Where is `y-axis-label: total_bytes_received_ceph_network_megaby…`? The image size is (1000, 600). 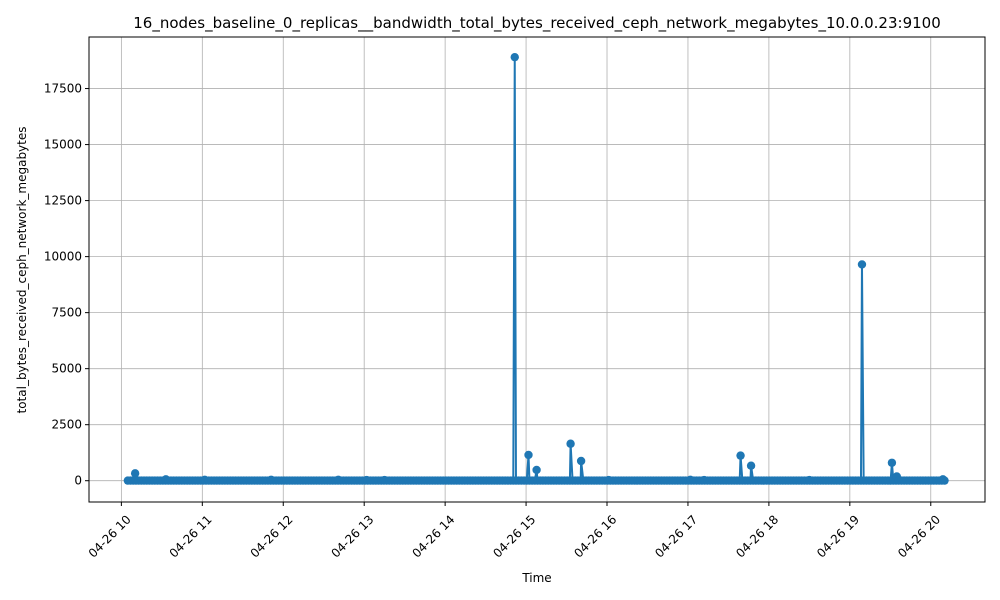
y-axis-label: total_bytes_received_ceph_network_megaby… is located at coordinates (22, 269).